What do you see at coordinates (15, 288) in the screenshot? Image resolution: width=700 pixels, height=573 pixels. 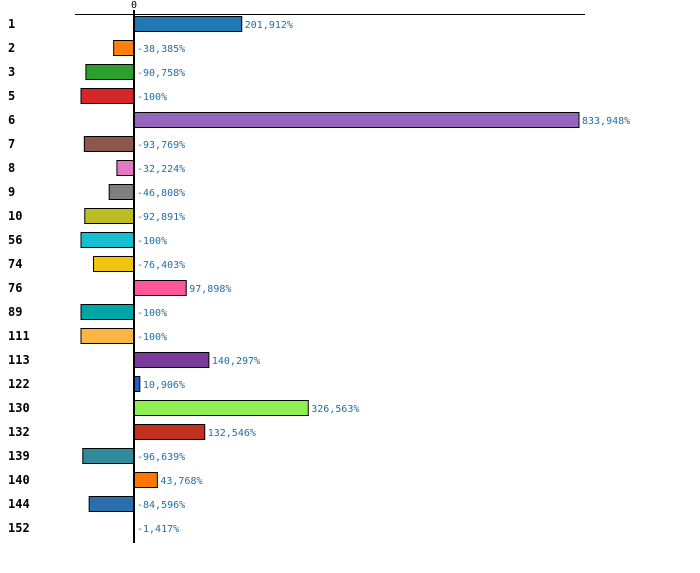 I see `category-label: 76` at bounding box center [15, 288].